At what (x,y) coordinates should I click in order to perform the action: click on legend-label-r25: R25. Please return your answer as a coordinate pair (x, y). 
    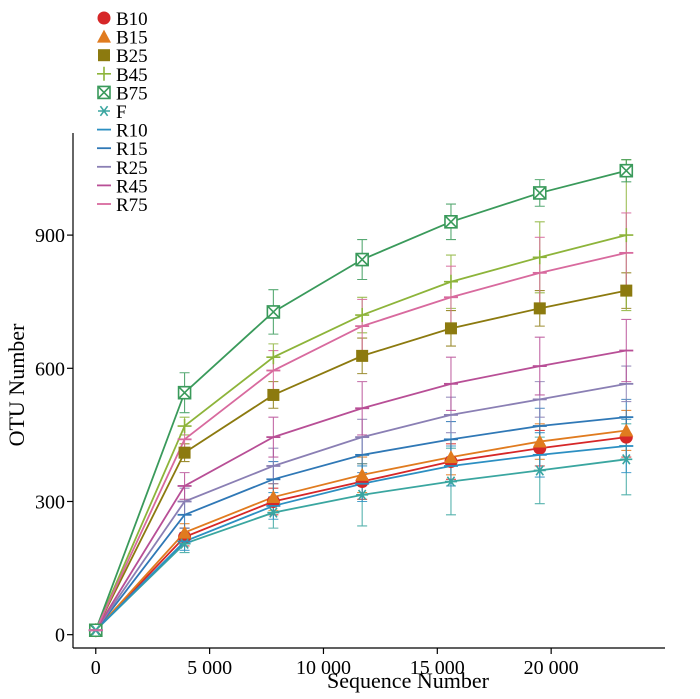
    Looking at the image, I should click on (132, 168).